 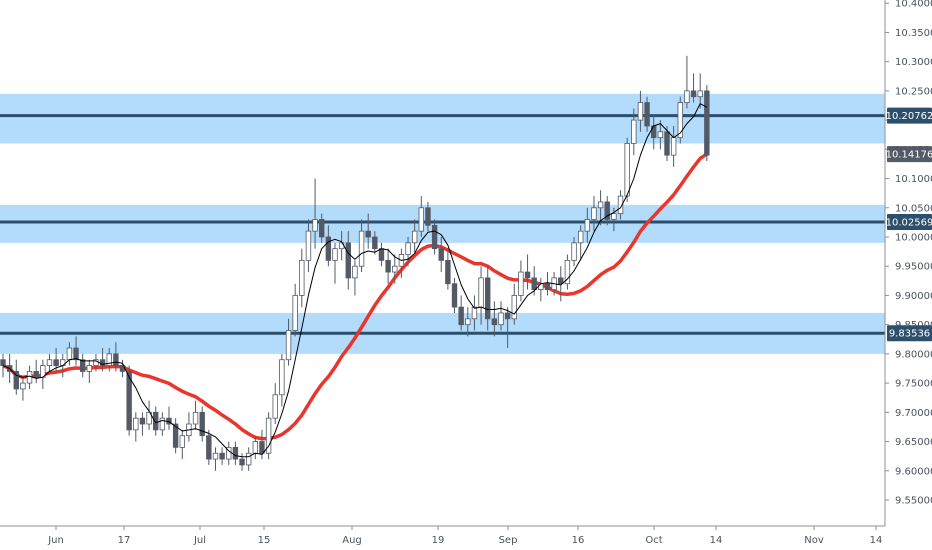 I want to click on price-badge-label: 9.83536, so click(x=909, y=334).